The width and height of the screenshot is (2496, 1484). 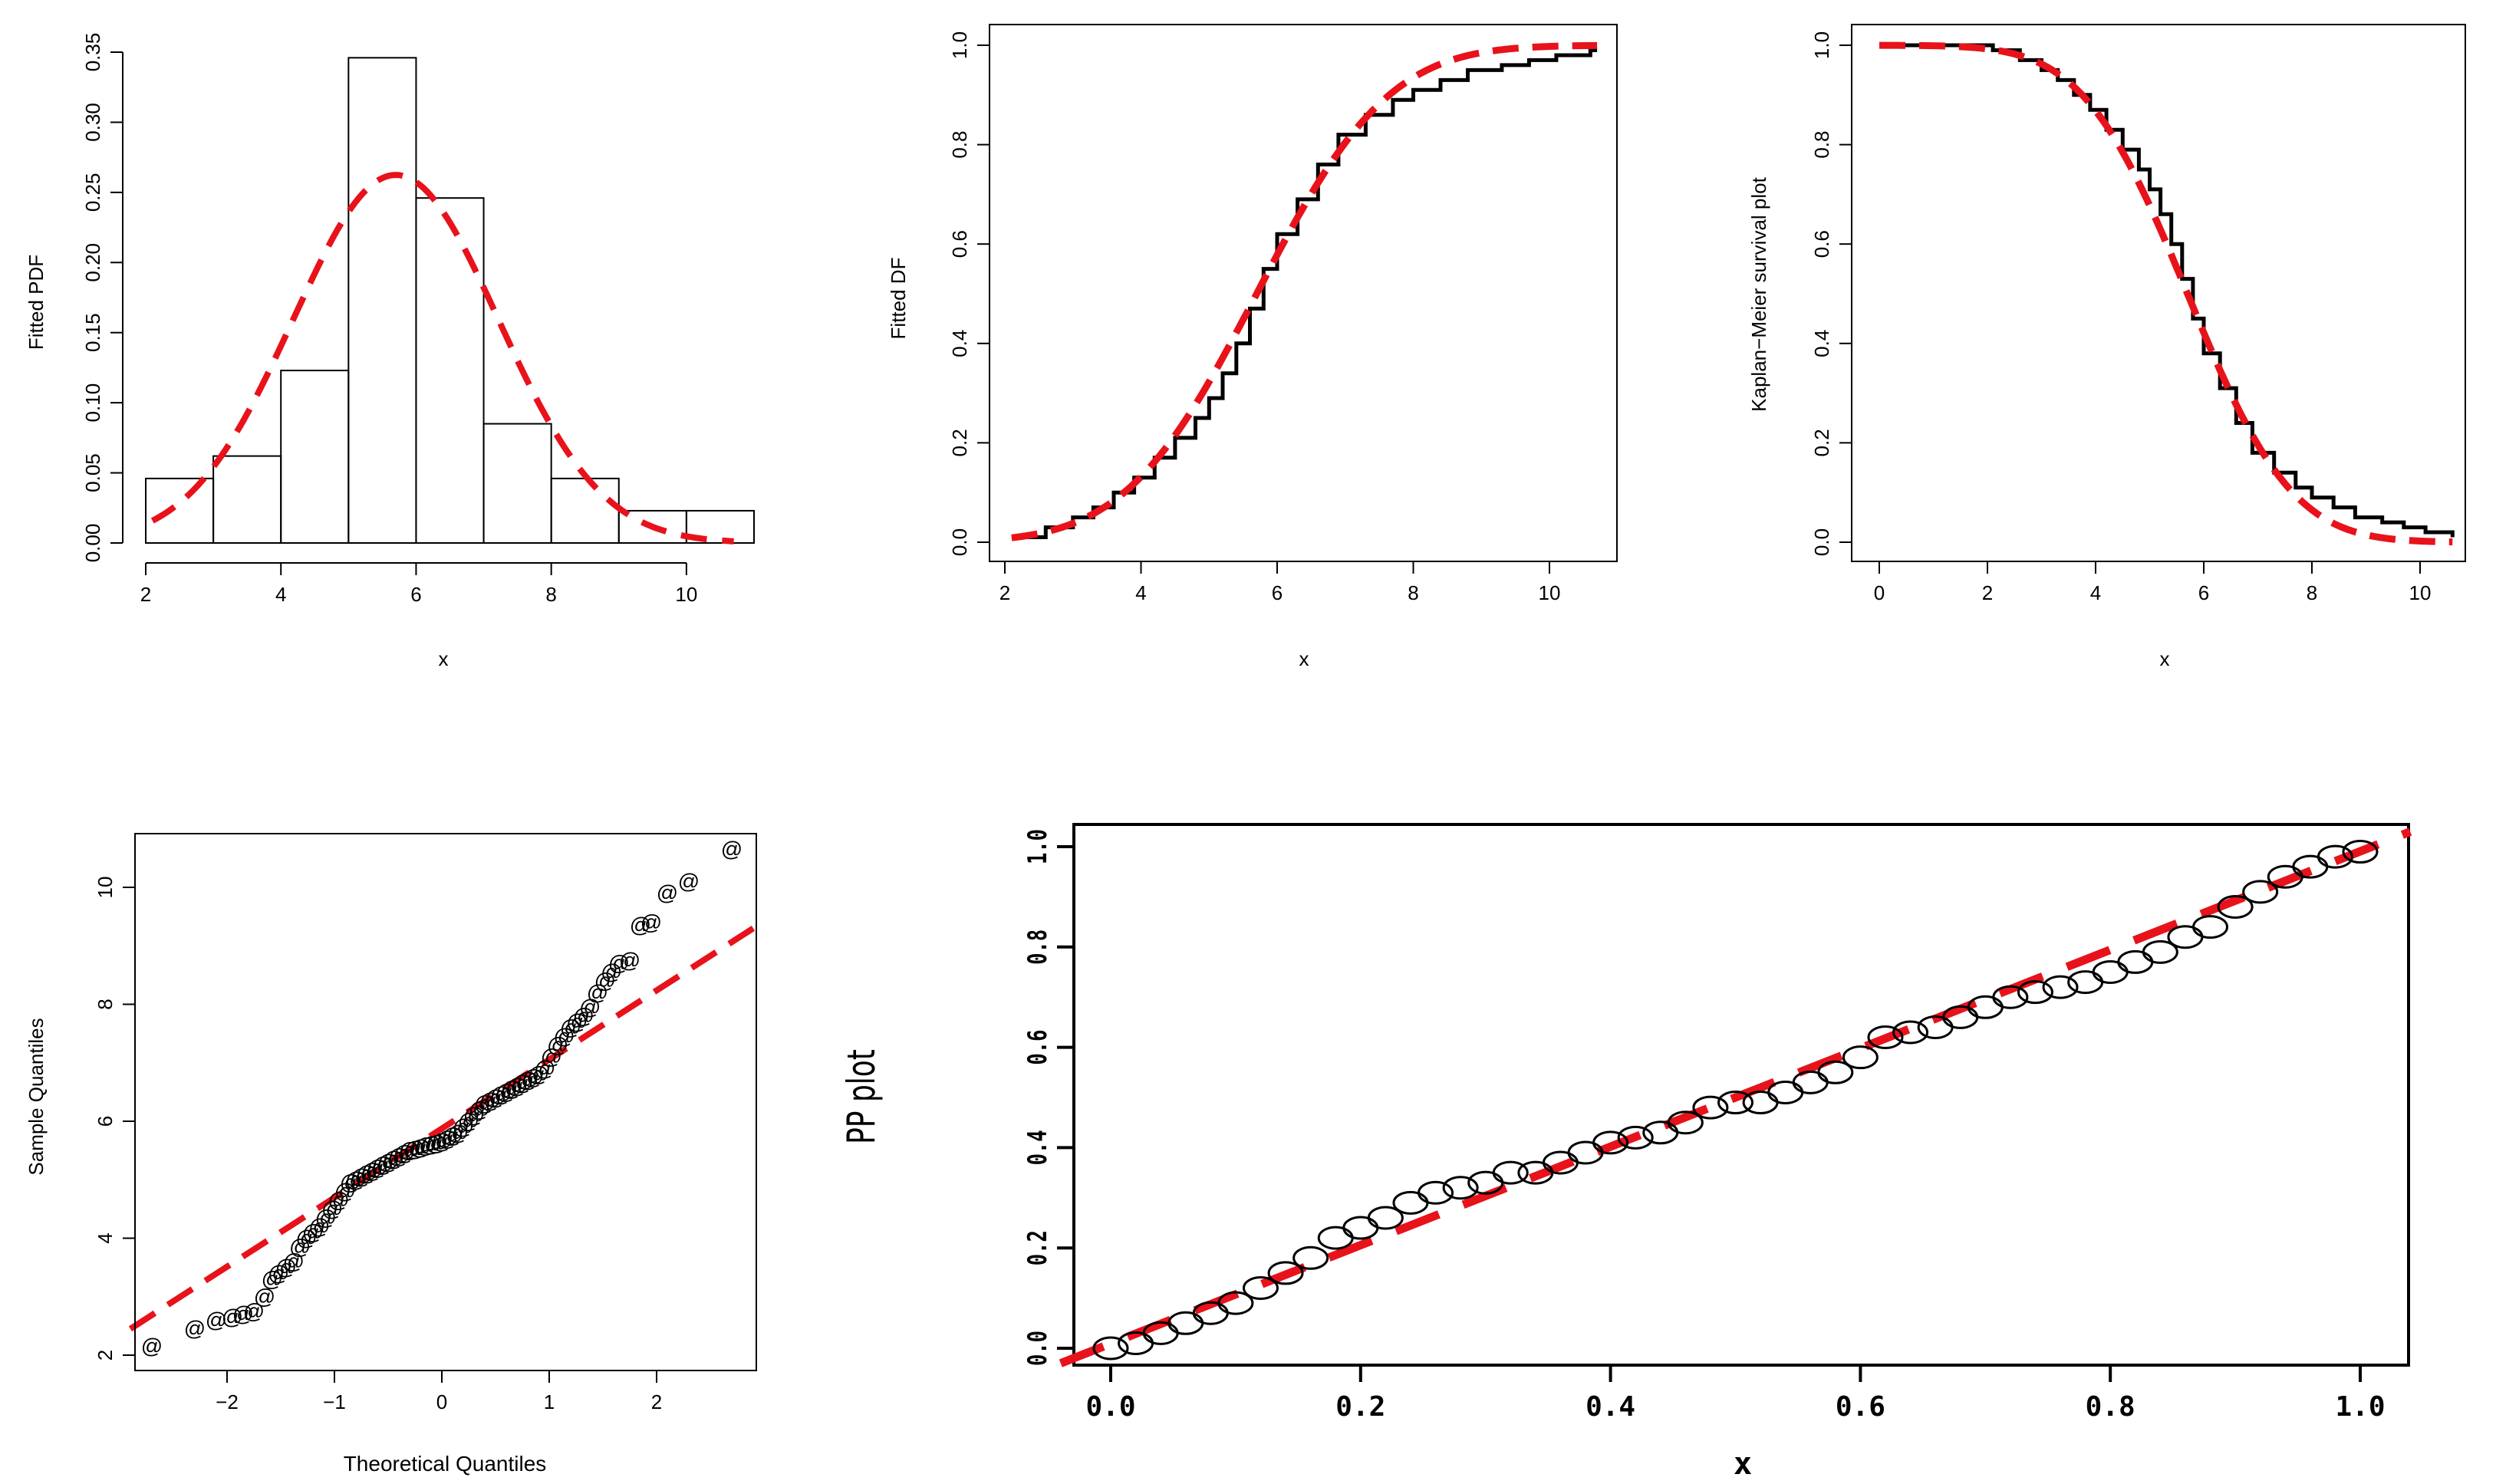 I want to click on pp-y-axis: 0.0 0.2 0.4 0.6 0.8 1.0, so click(x=1048, y=1097).